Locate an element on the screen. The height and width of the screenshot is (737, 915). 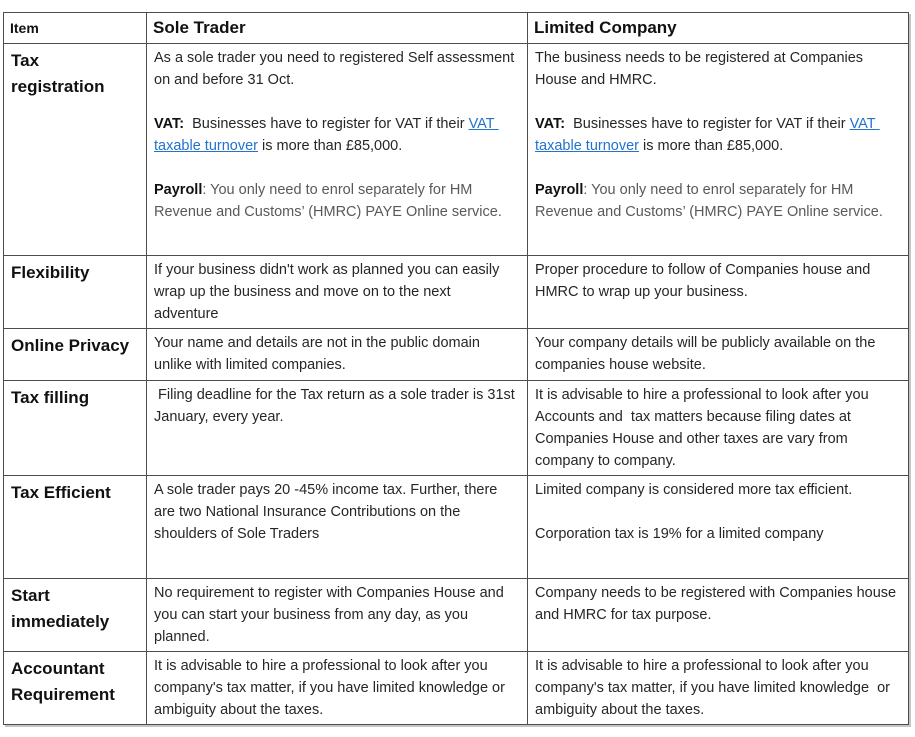
header-row: Item Sole Trader Limited Company is located at coordinates (456, 28).